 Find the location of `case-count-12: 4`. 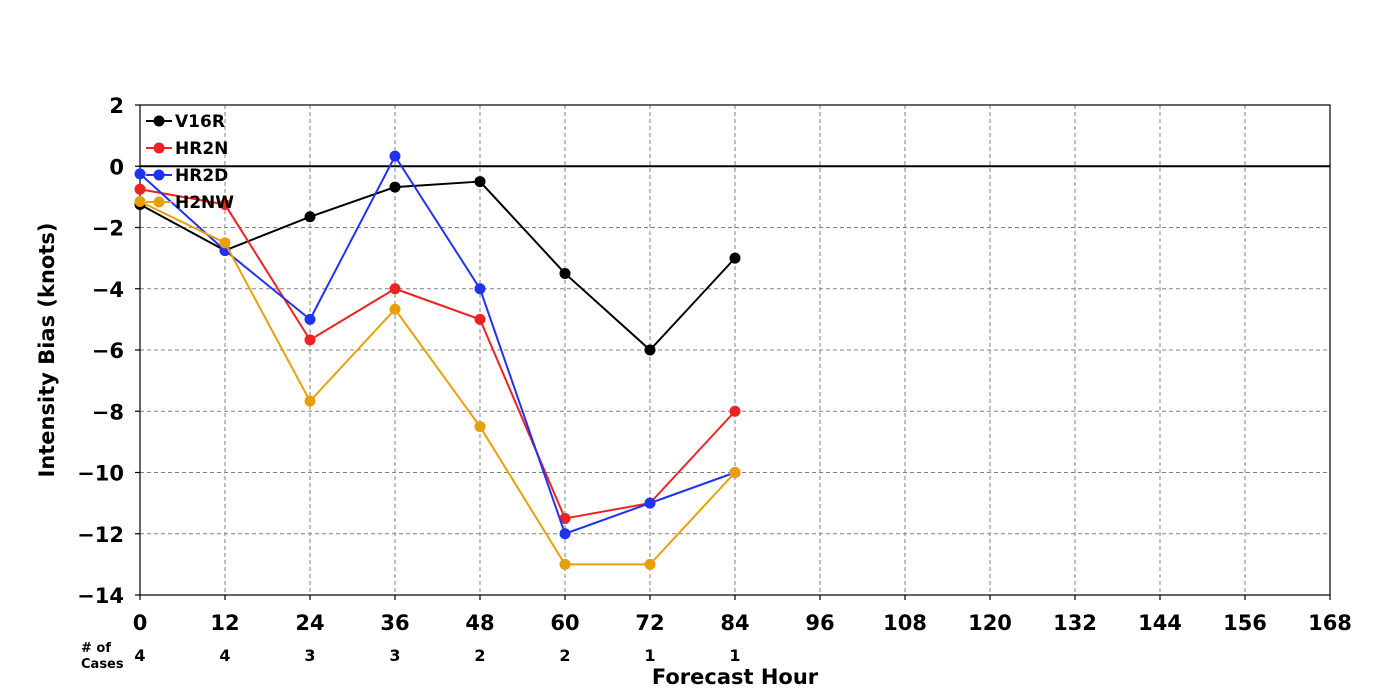

case-count-12: 4 is located at coordinates (224, 655).